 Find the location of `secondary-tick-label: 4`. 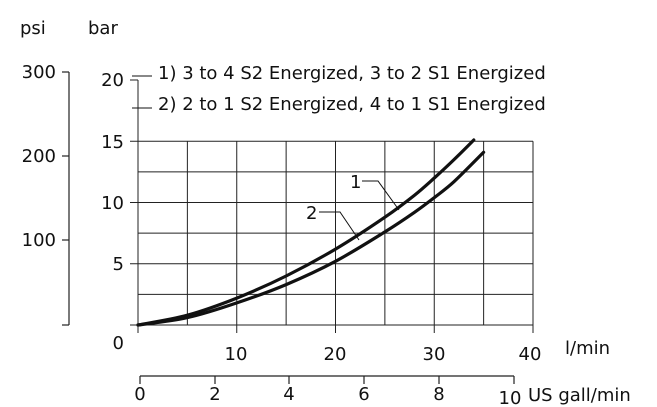

secondary-tick-label: 4 is located at coordinates (288, 394).